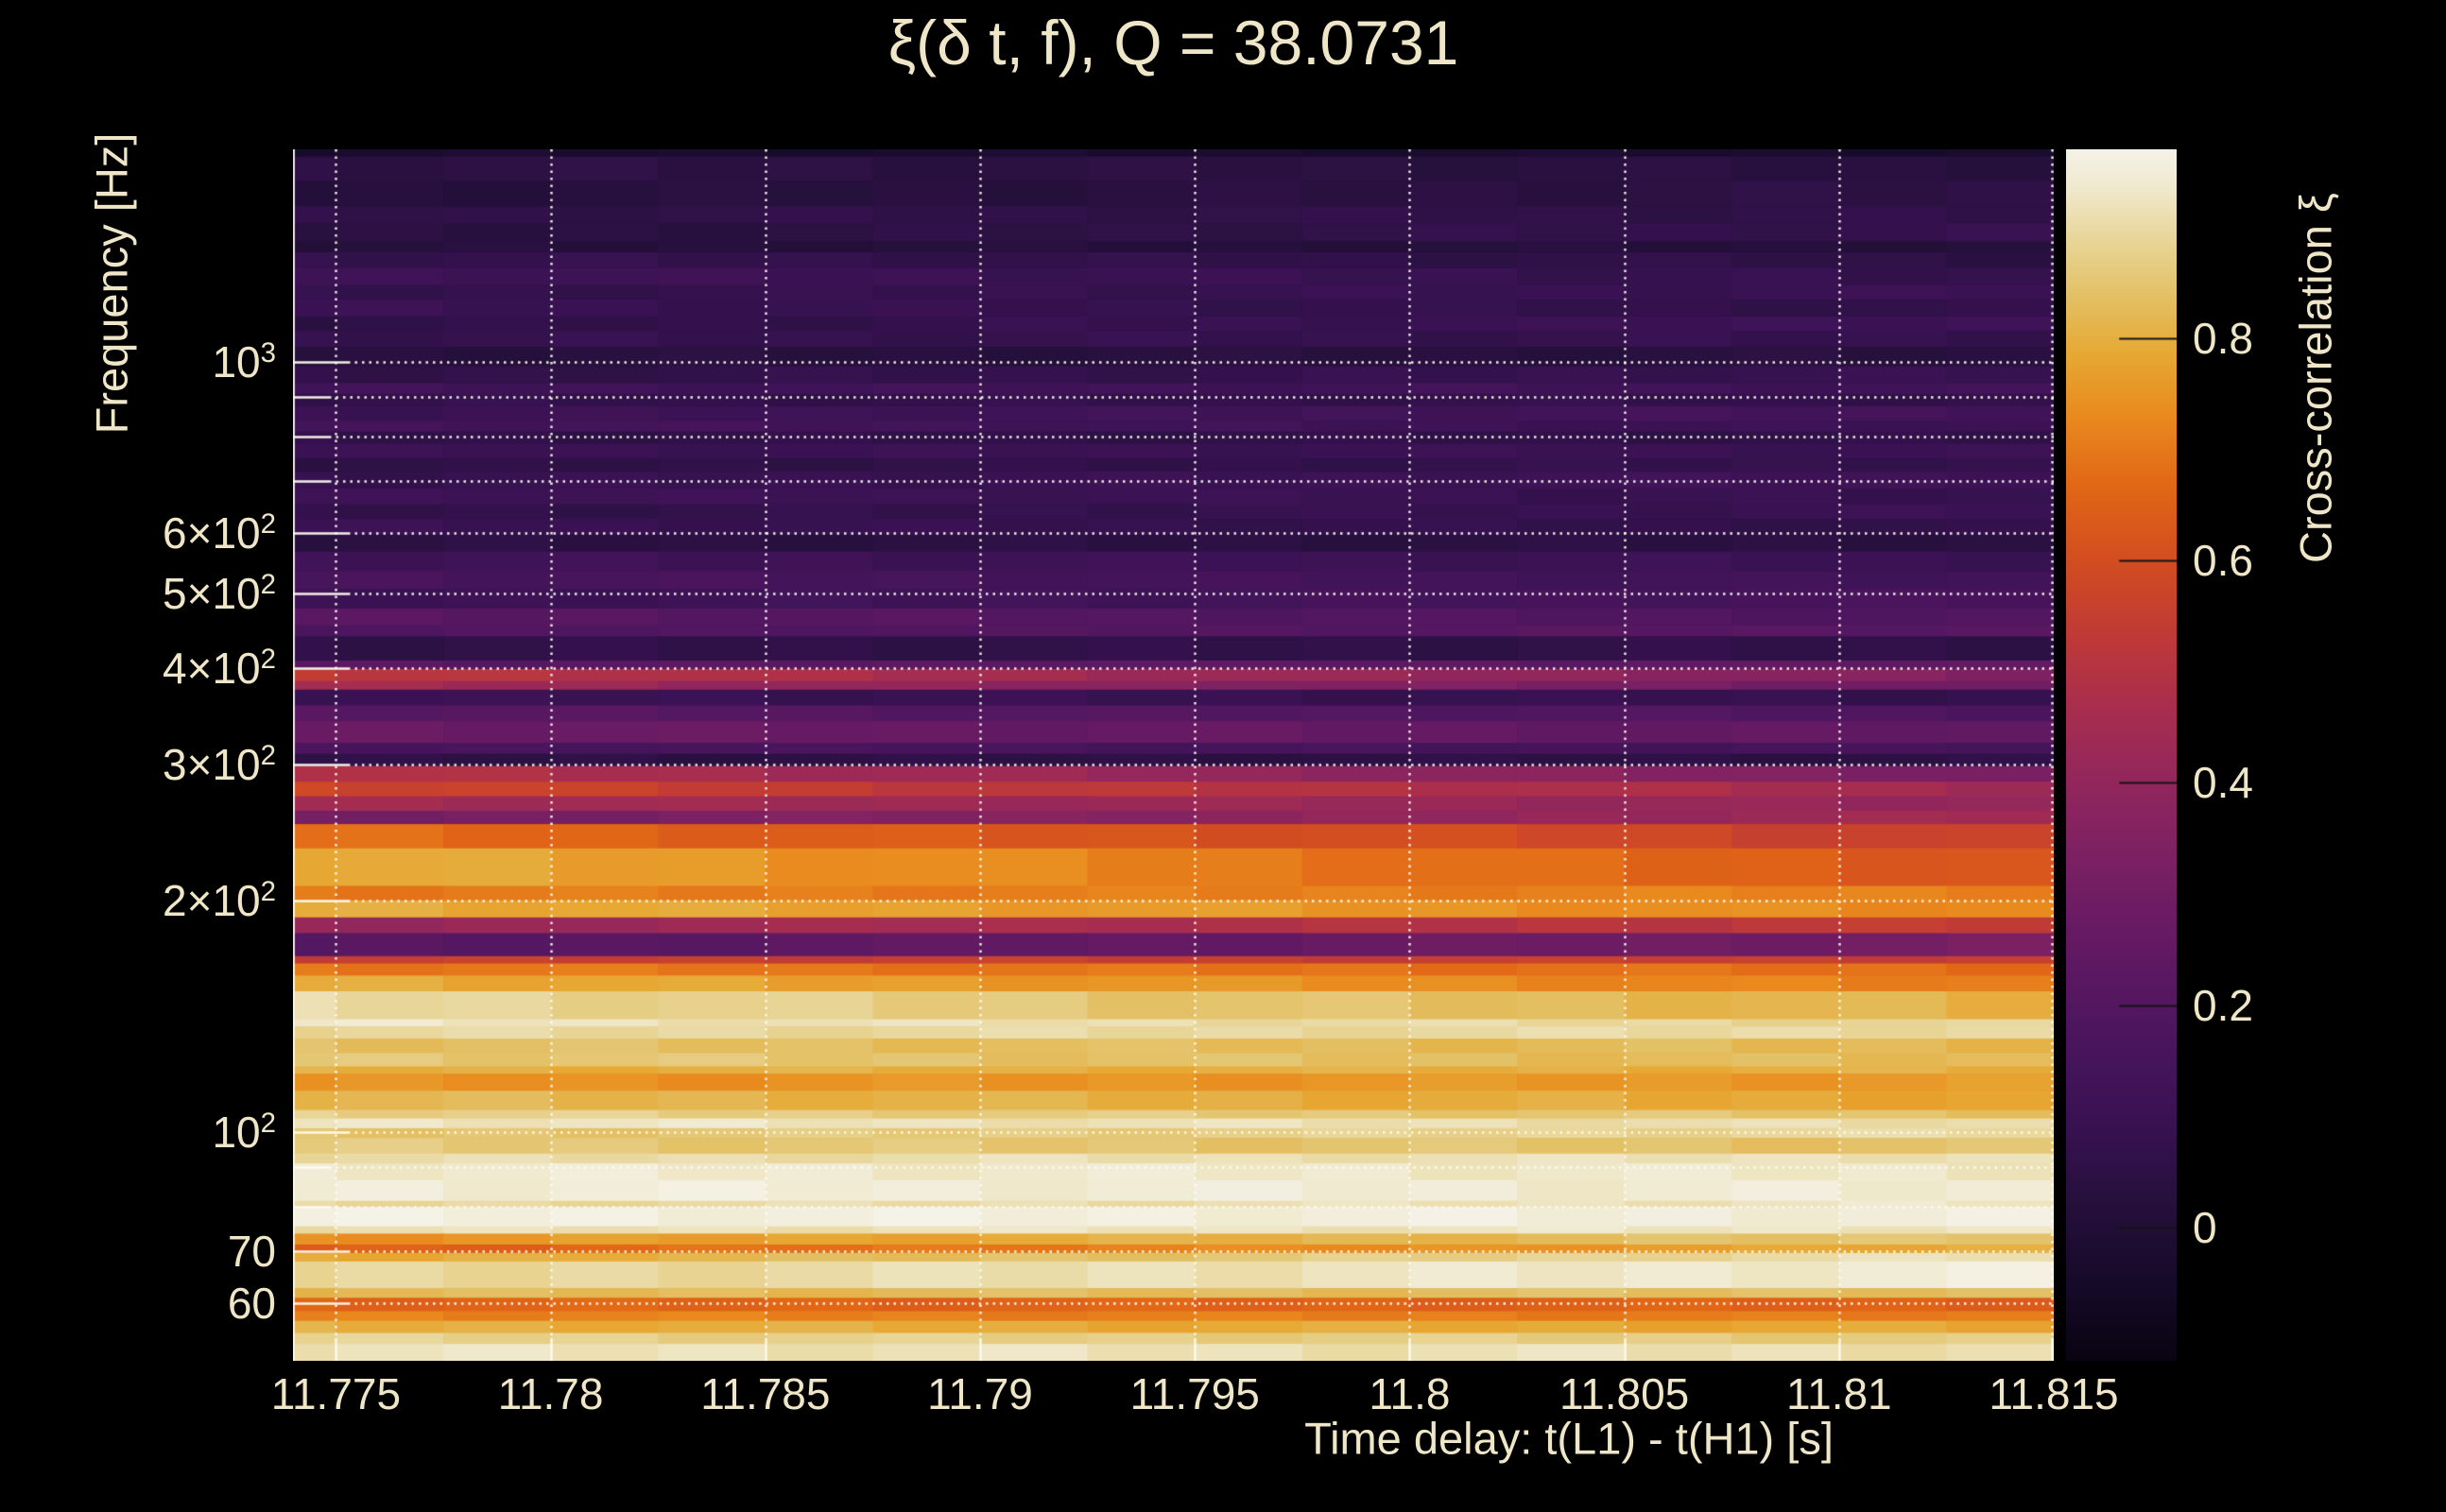 This screenshot has height=1512, width=2446. I want to click on y-axis-ticks: 10³ 6×10² 5×102 4×102 3×10² 2×102 10² 70 60, so click(138, 756).